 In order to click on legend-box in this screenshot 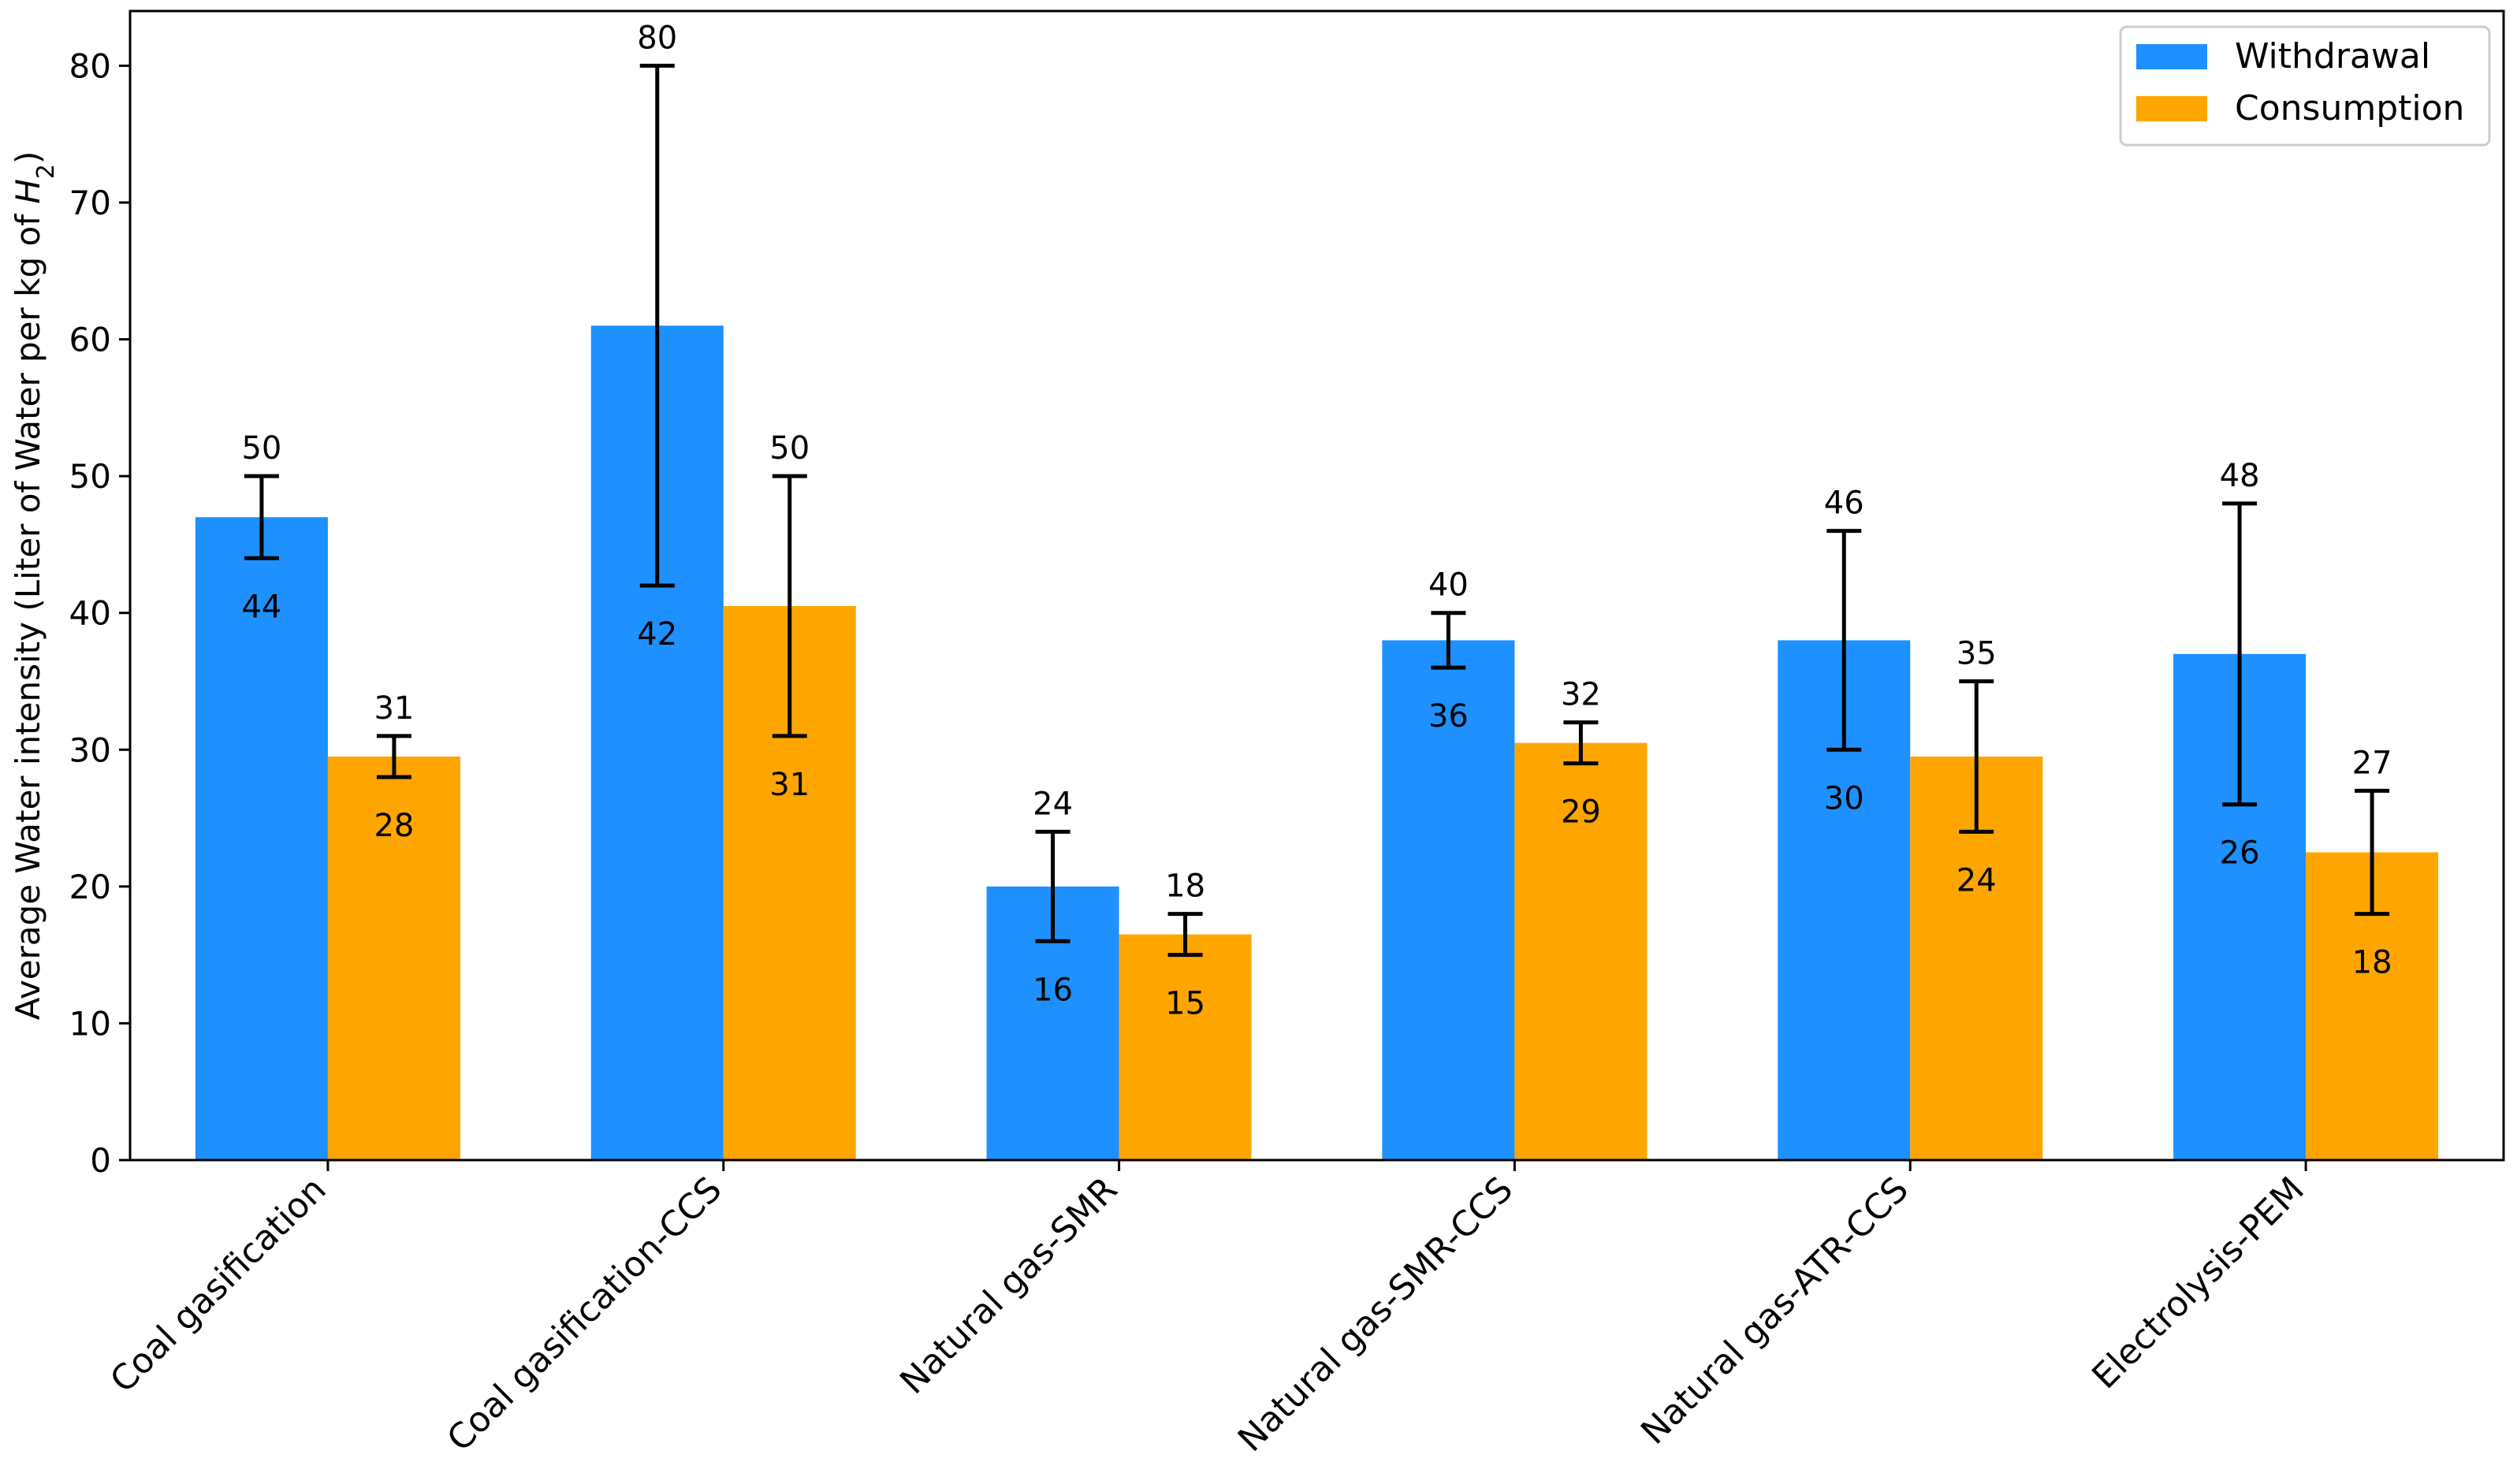, I will do `click(2305, 86)`.